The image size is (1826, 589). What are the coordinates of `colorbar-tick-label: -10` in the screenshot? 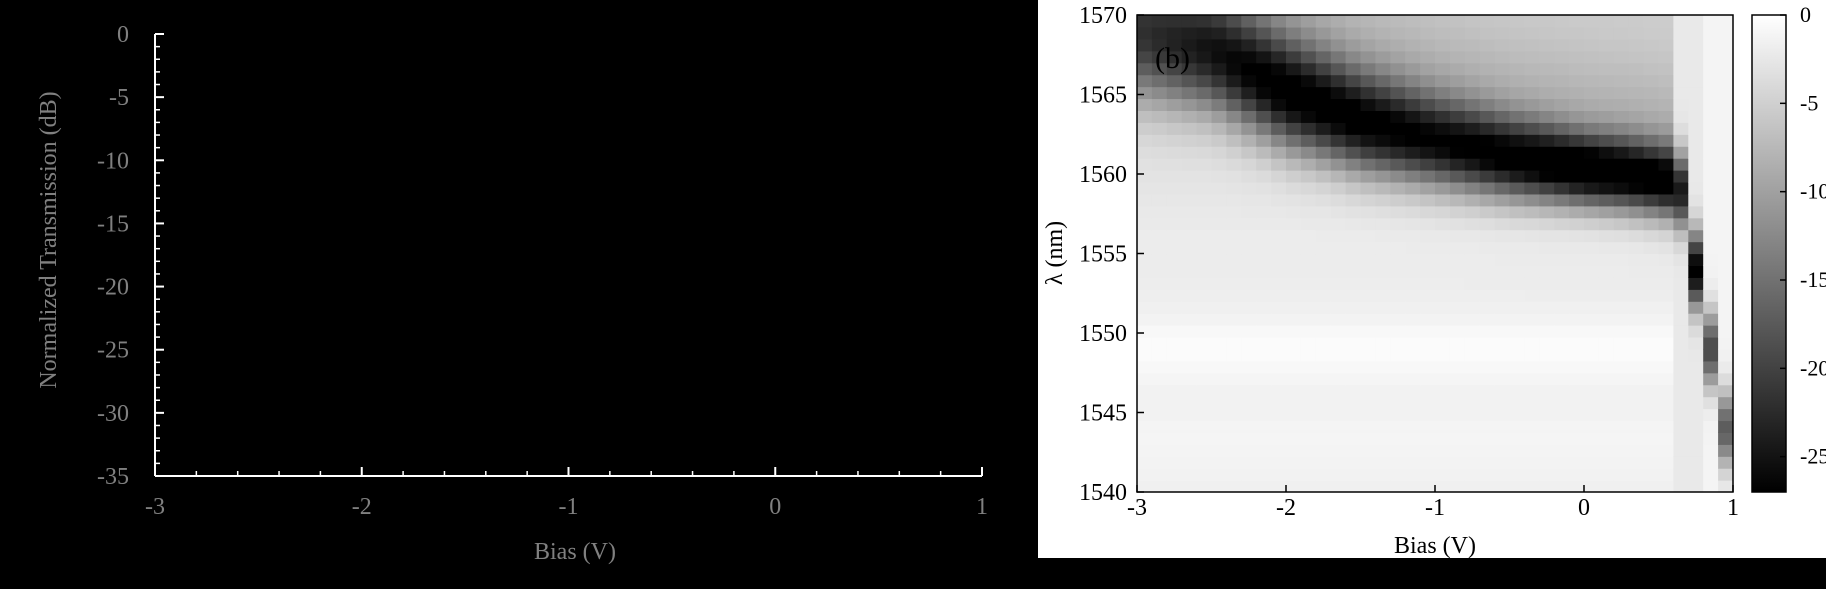 It's located at (1813, 191).